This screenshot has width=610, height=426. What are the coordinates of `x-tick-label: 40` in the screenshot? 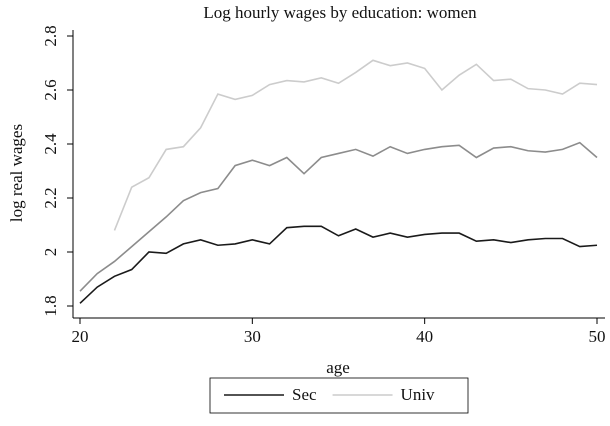 It's located at (424, 336).